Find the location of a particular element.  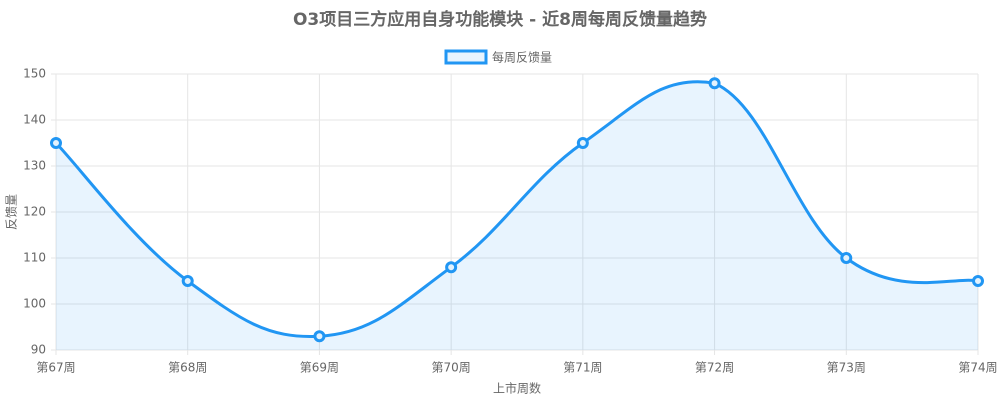

x-axis-label: 上市周数 is located at coordinates (517, 388).